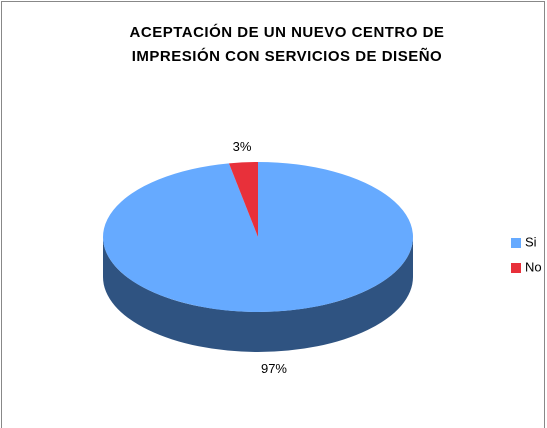 The image size is (547, 428). Describe the element at coordinates (274, 368) in the screenshot. I see `data-label: 97%` at that location.